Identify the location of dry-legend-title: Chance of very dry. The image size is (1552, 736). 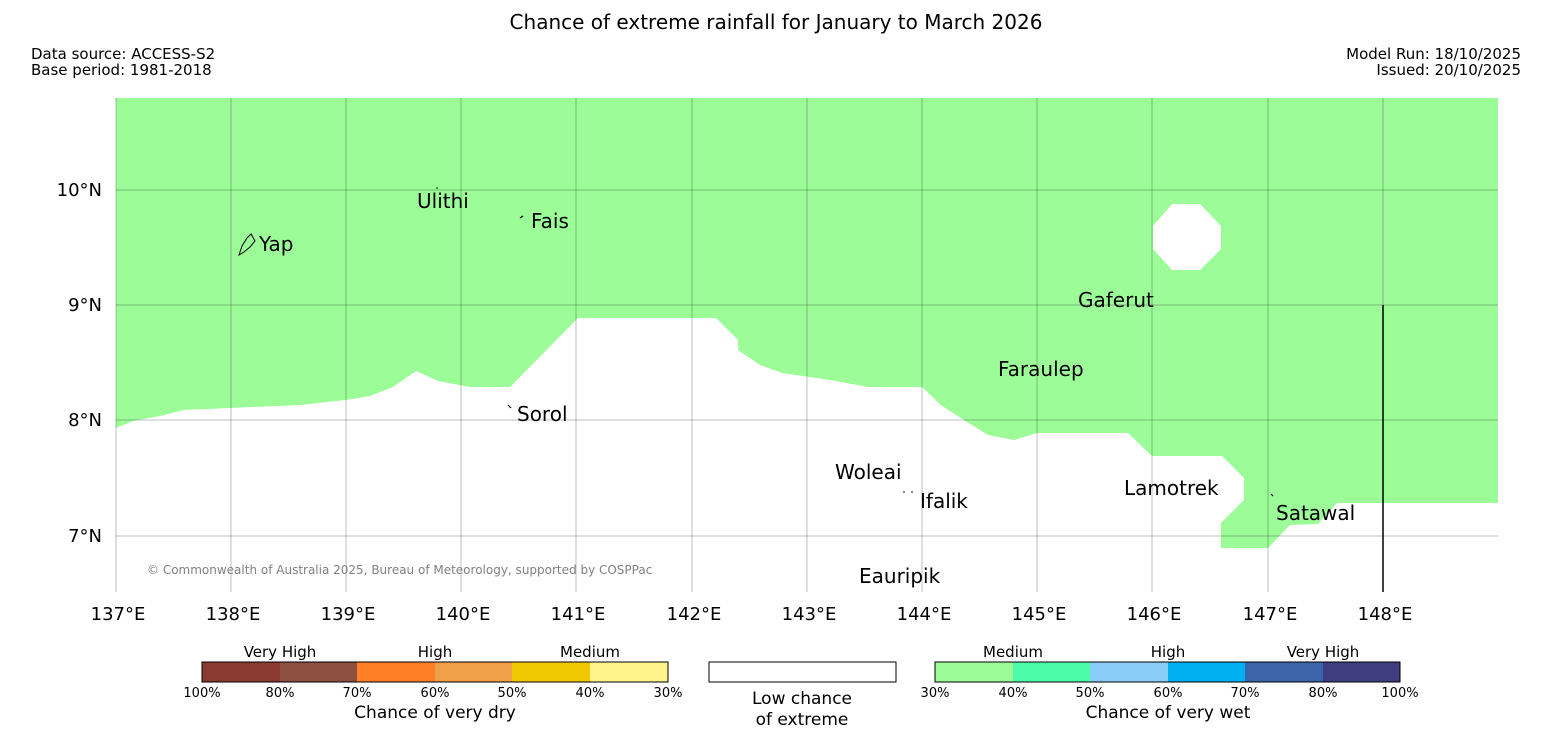
(435, 713).